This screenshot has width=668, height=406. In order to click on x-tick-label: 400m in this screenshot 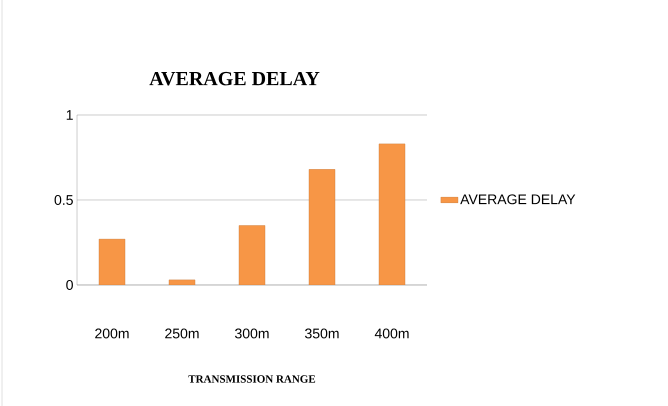, I will do `click(391, 333)`.